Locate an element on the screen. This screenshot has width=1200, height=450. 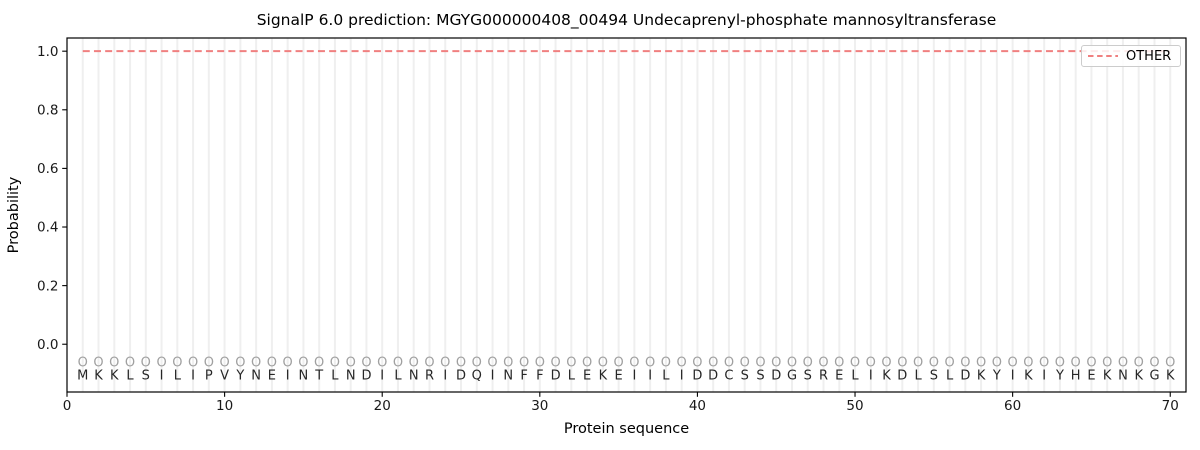
y-tick-label: 0.0 is located at coordinates (47, 345).